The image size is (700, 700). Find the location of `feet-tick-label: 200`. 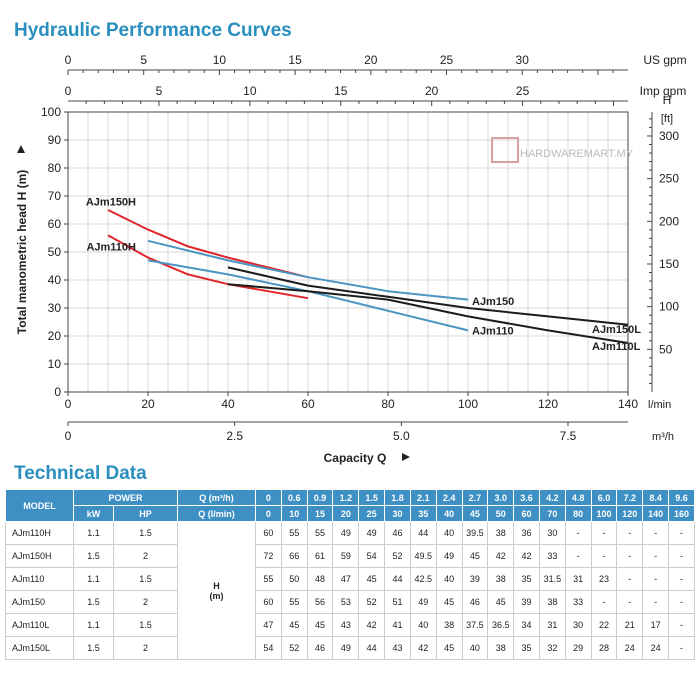

feet-tick-label: 200 is located at coordinates (669, 221).